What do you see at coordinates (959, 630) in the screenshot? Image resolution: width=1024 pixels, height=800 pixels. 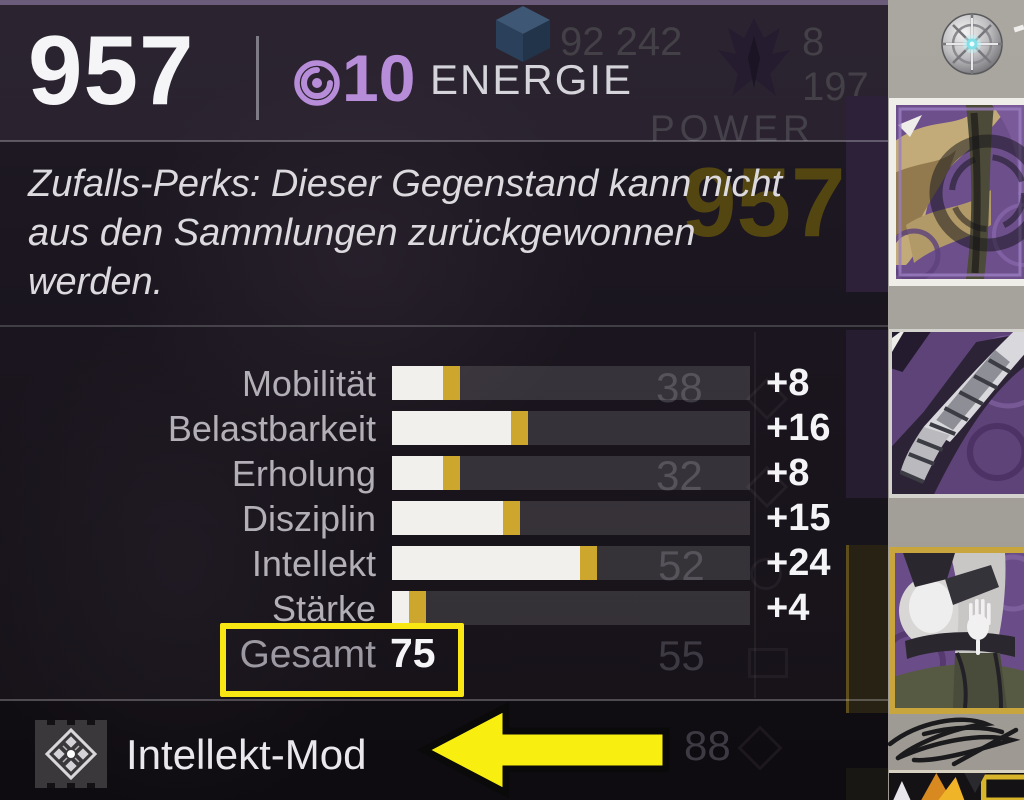 I see `chest-art` at bounding box center [959, 630].